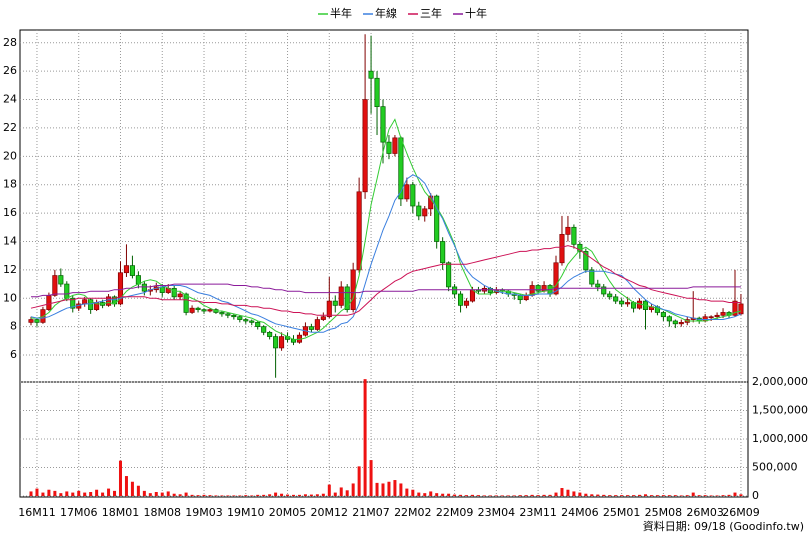  What do you see at coordinates (10, 70) in the screenshot?
I see `y-tick-label: 26` at bounding box center [10, 70].